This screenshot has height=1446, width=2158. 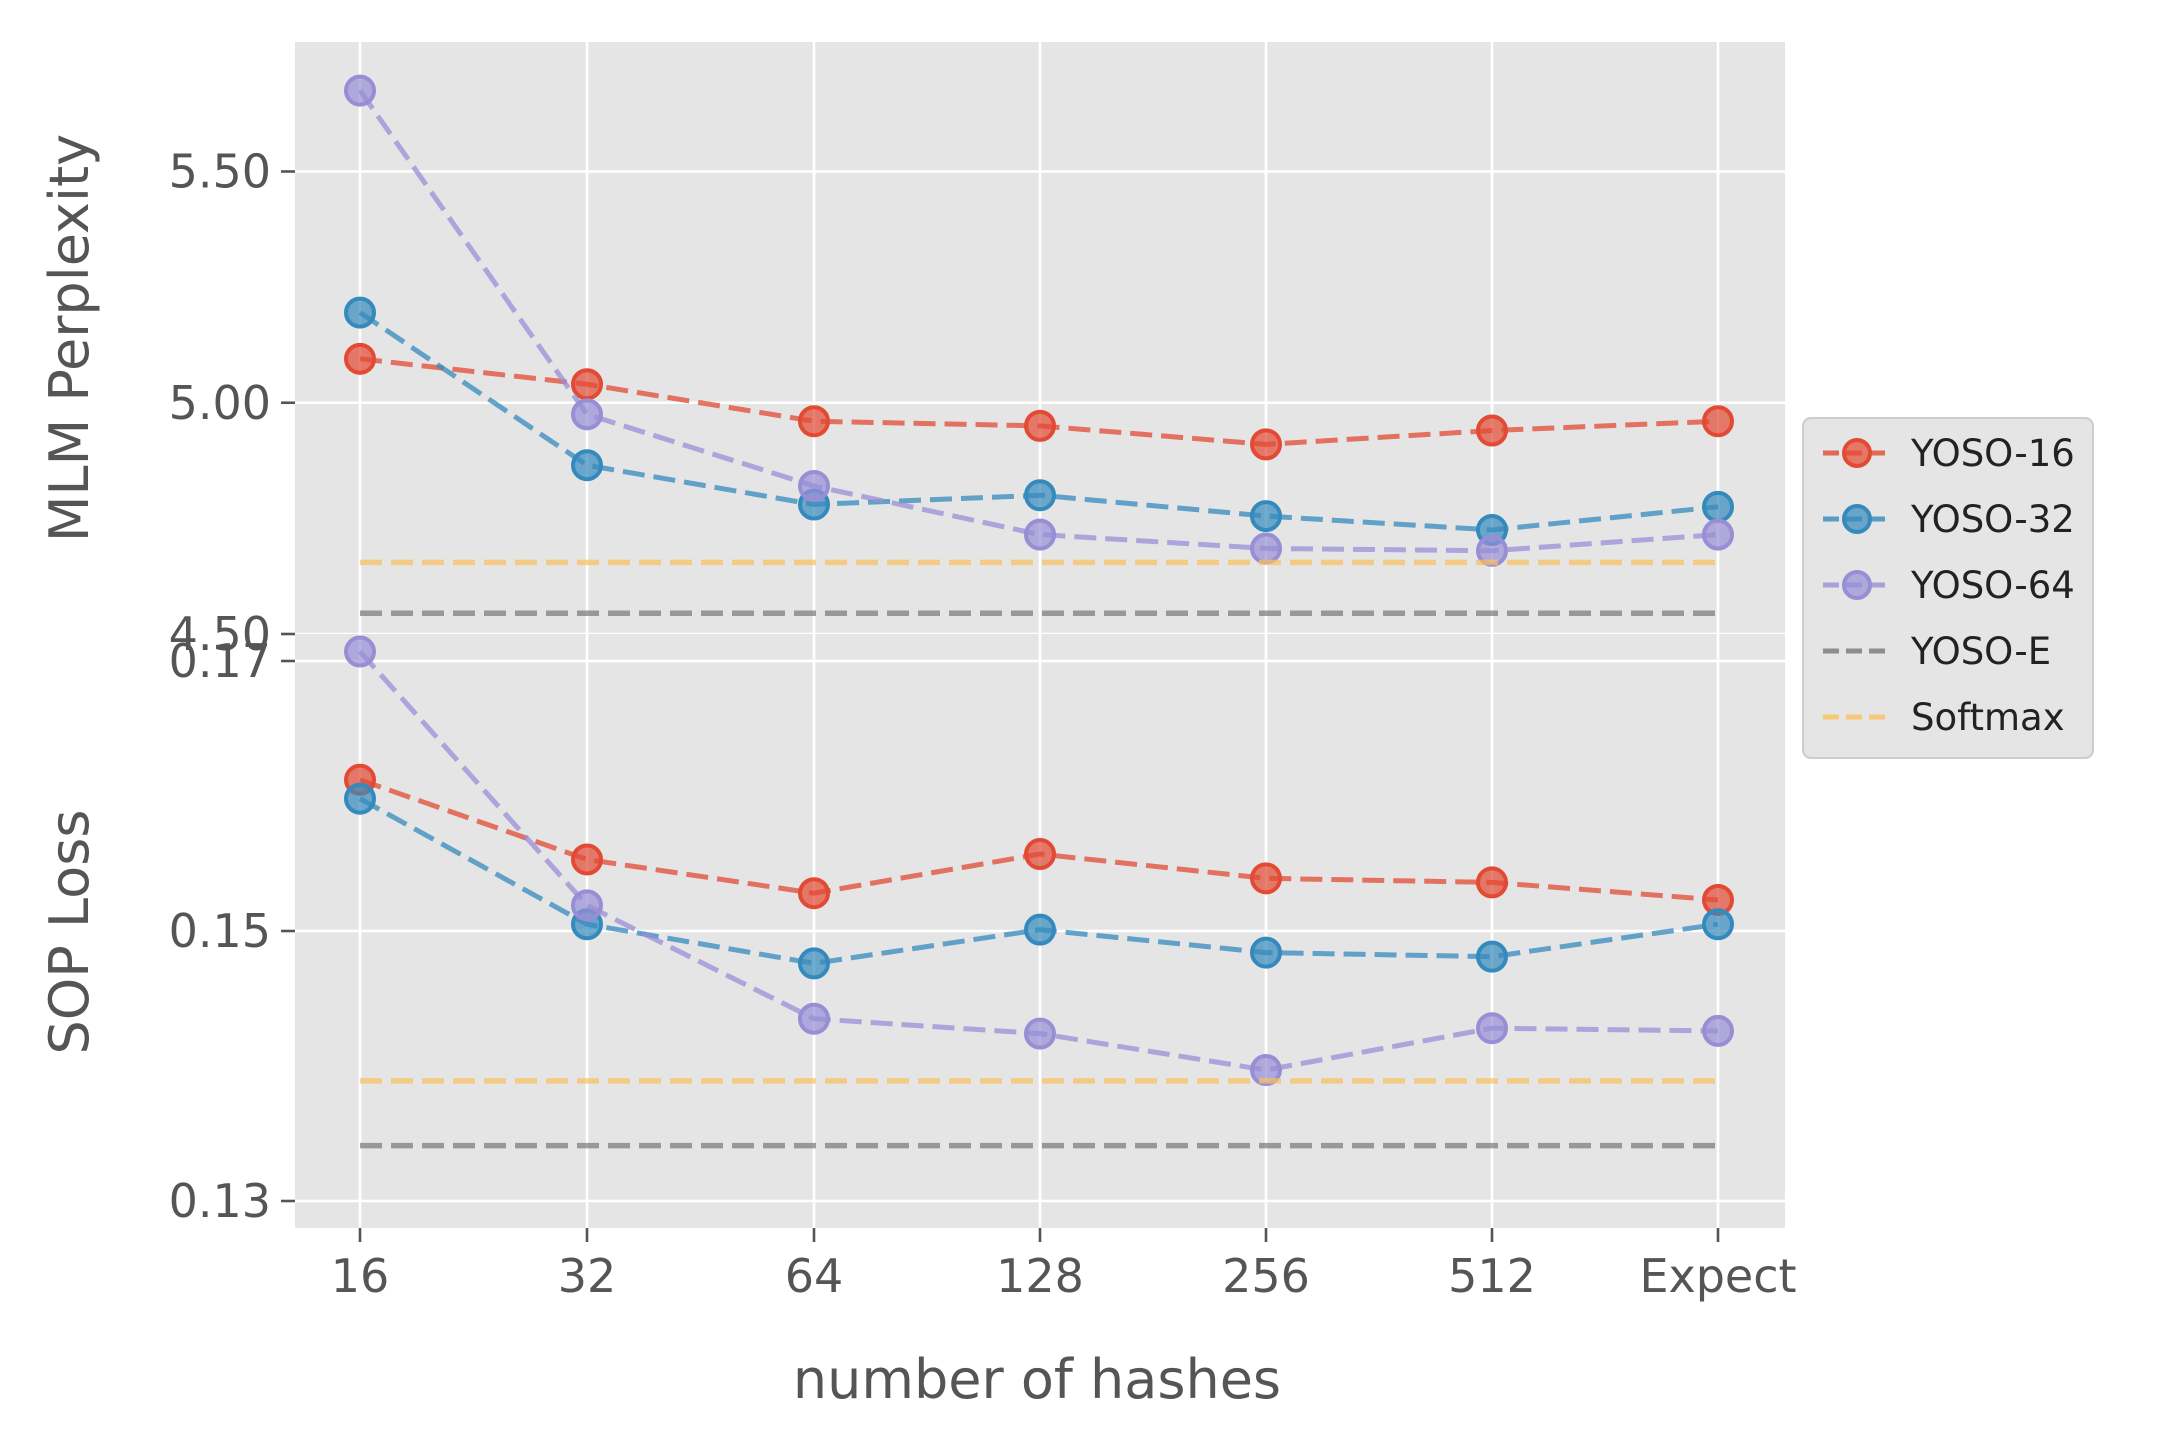 I want to click on y-tick-label: 0.13, so click(x=220, y=1201).